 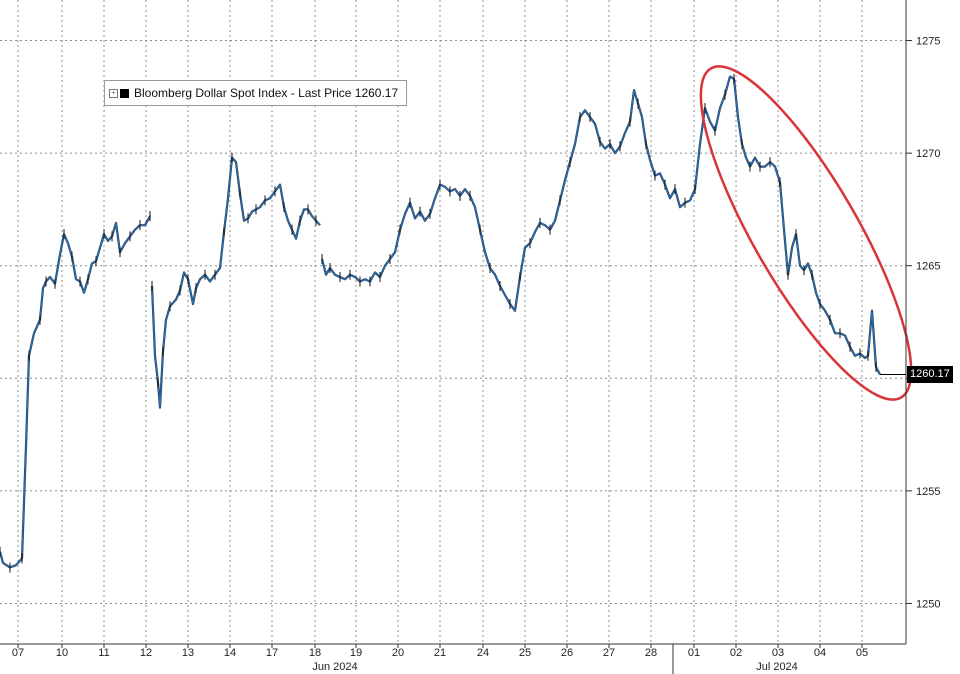 I want to click on x-tick-label: 14, so click(x=230, y=653).